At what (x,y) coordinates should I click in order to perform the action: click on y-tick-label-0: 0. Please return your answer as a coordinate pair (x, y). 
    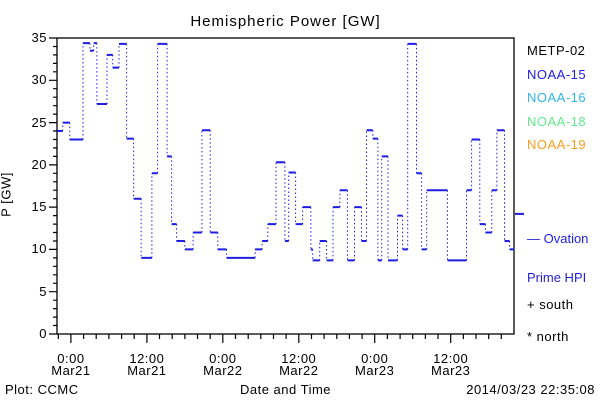
    Looking at the image, I should click on (43, 333).